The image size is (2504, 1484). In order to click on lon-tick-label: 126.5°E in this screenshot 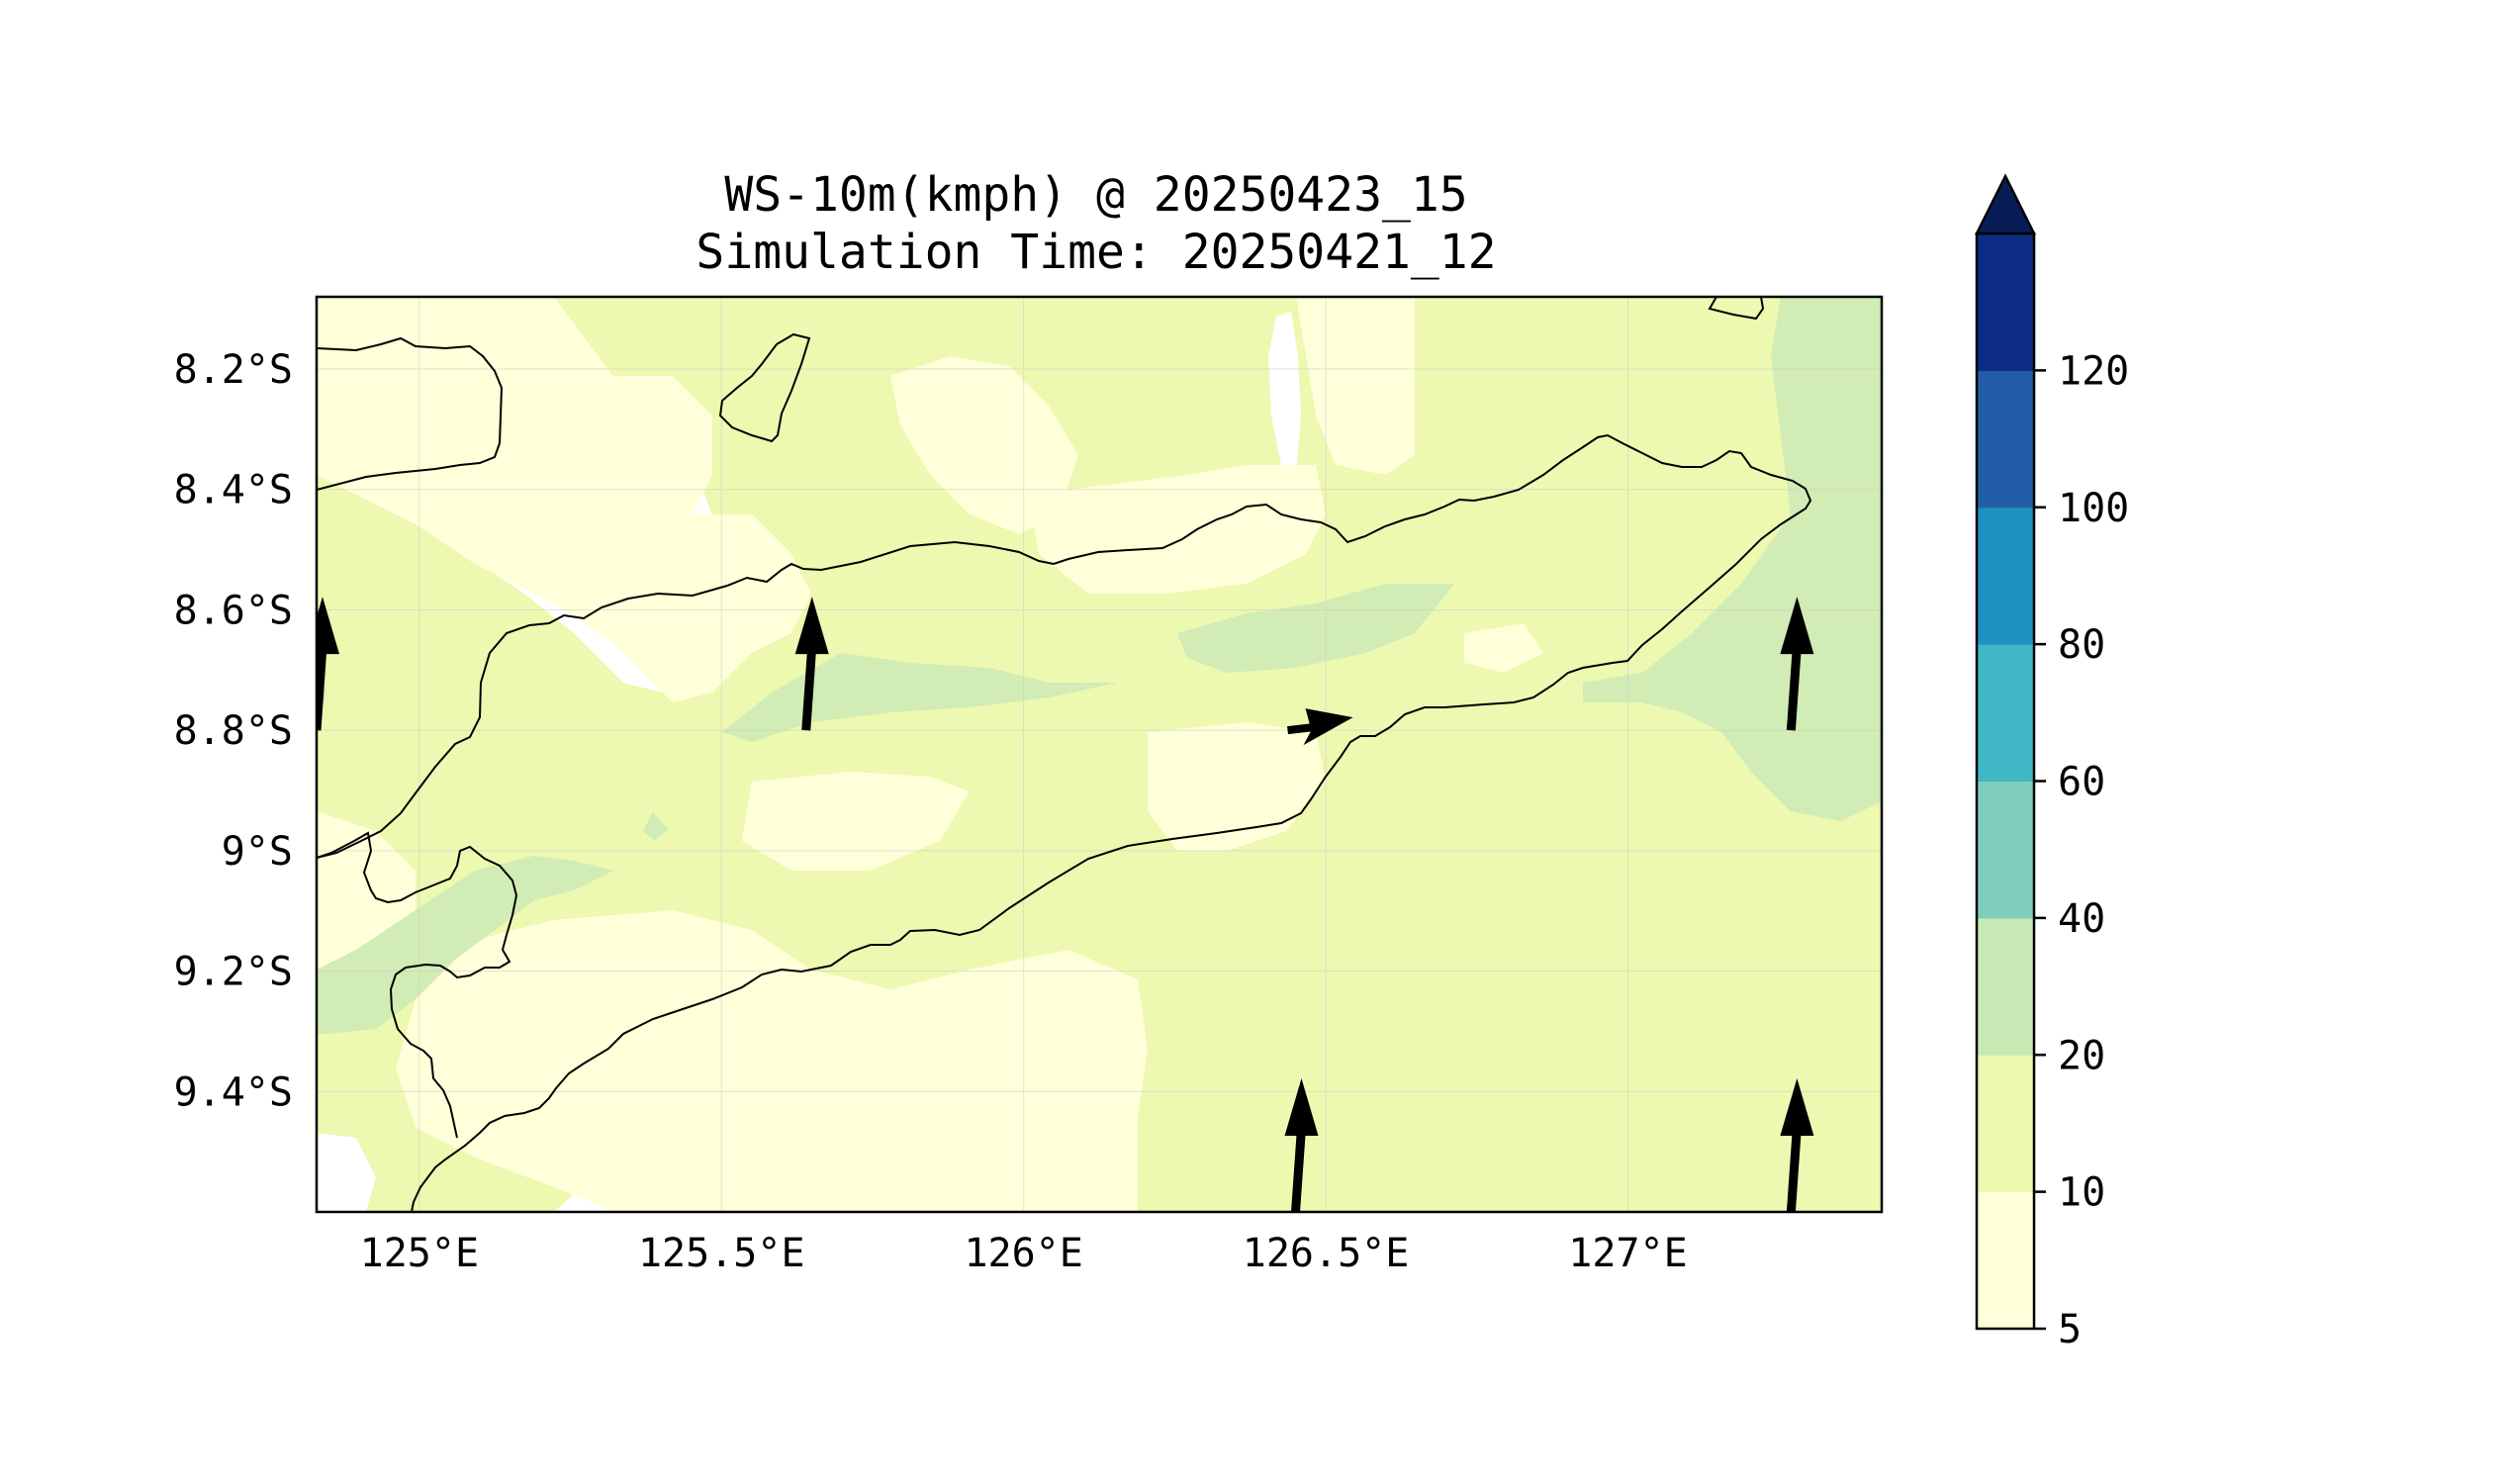, I will do `click(1326, 1253)`.